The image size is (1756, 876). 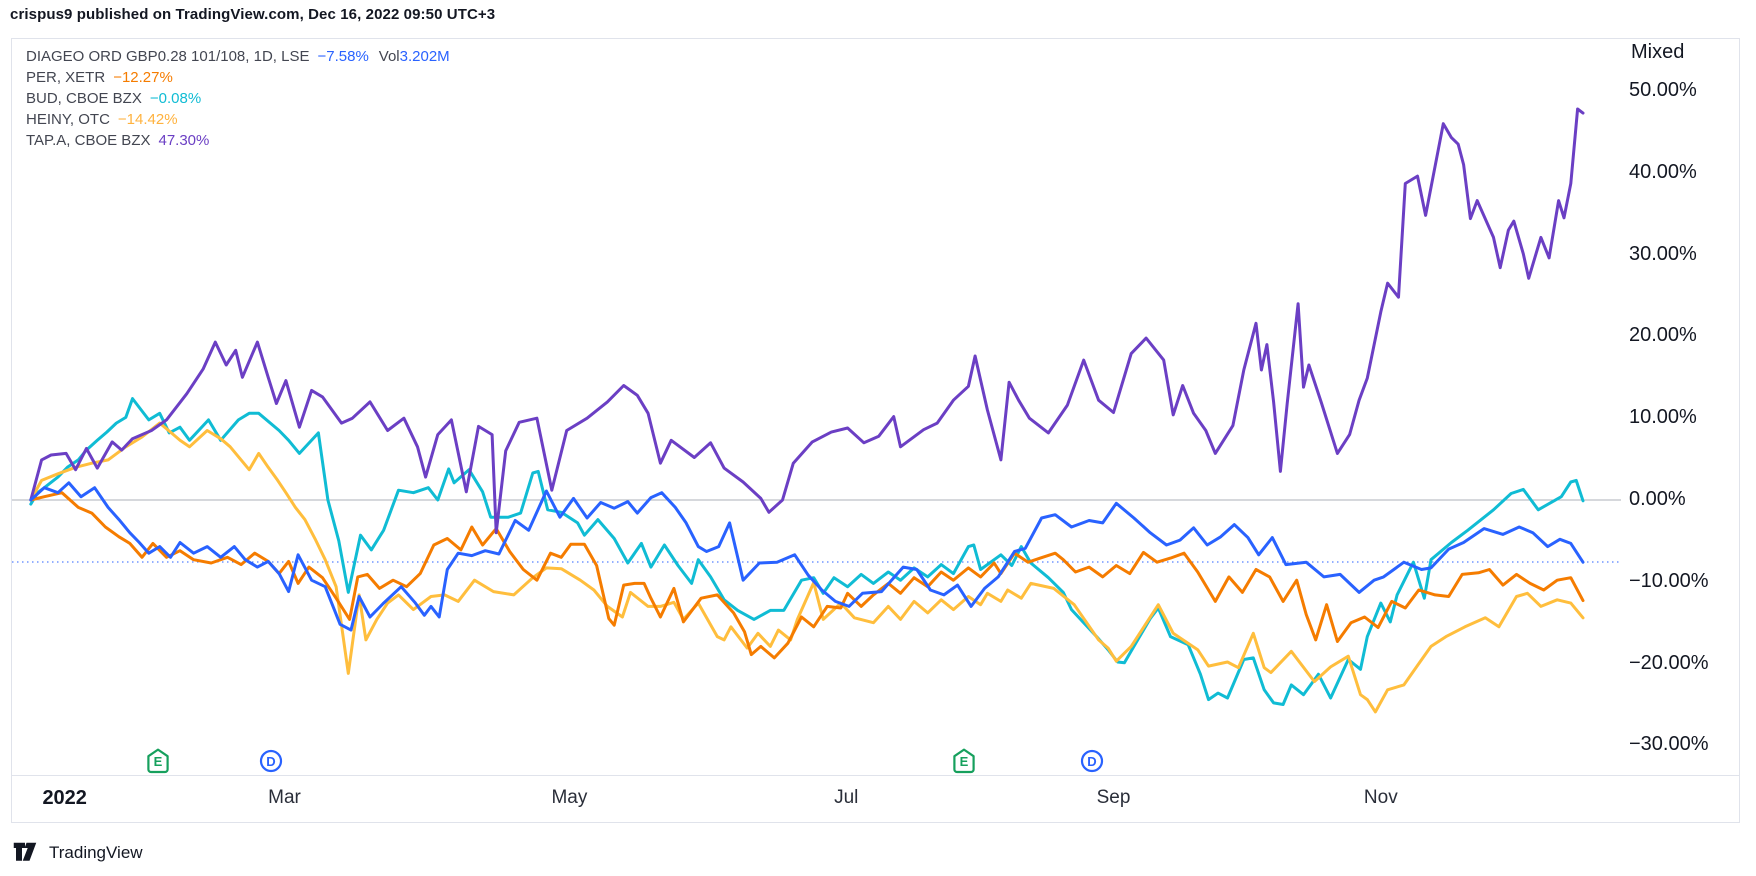 I want to click on legend-change-value: −14.42%, so click(x=147, y=119).